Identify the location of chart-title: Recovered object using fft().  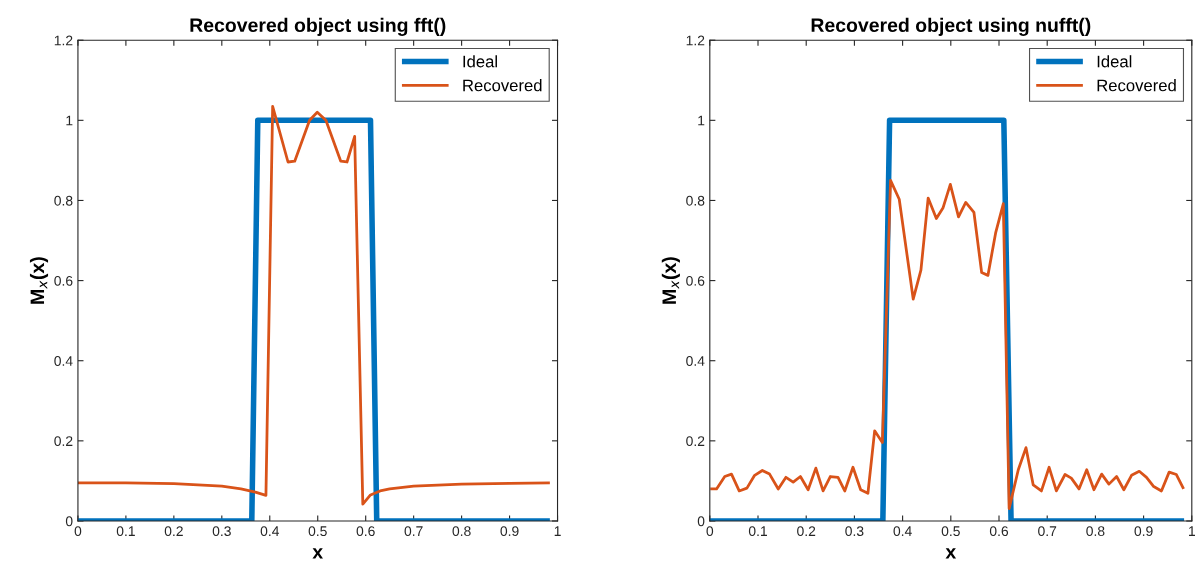
(318, 26).